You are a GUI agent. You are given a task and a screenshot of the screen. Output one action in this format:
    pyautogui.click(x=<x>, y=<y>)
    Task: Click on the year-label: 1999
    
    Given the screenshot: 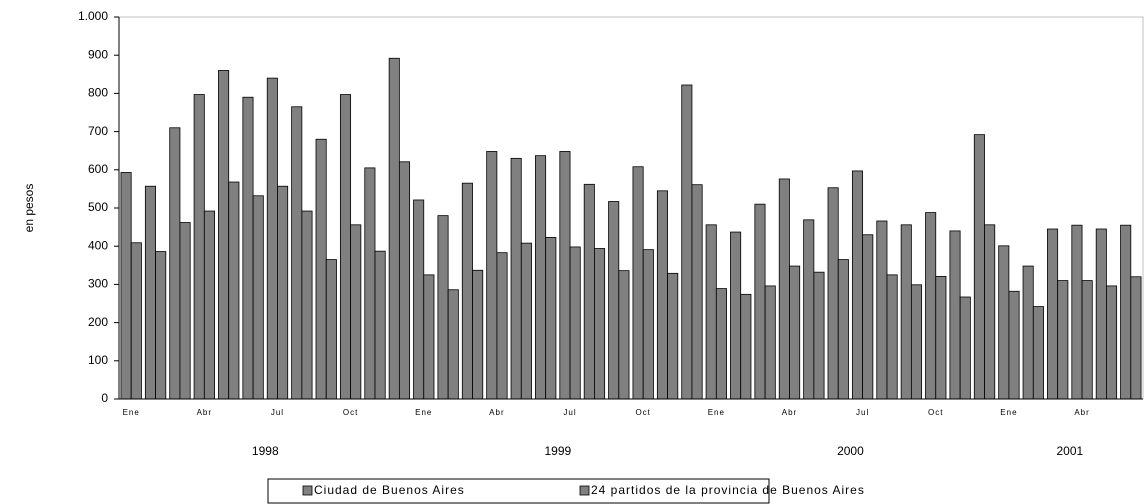 What is the action you would take?
    pyautogui.click(x=558, y=451)
    